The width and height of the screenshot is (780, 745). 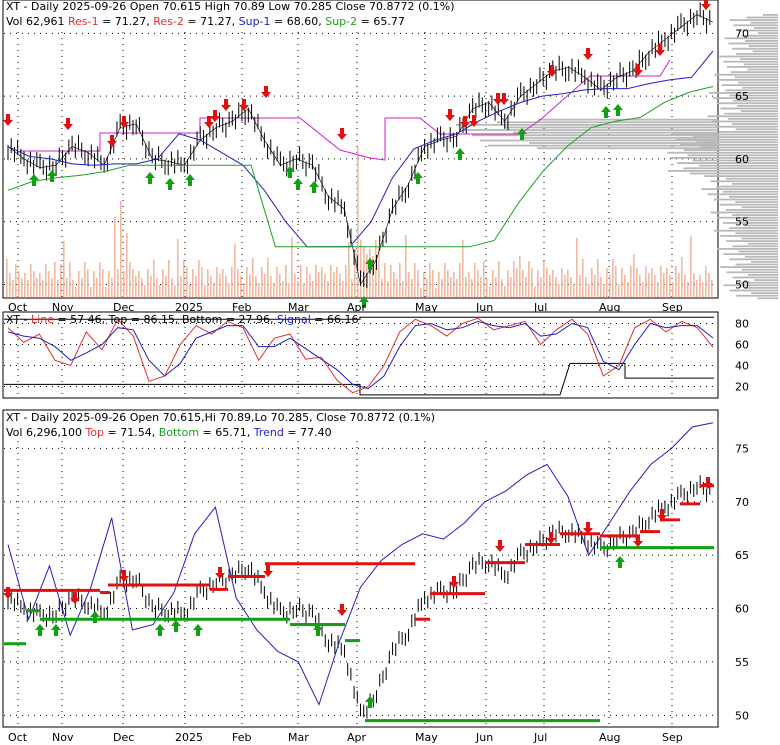 What do you see at coordinates (18, 737) in the screenshot?
I see `x-tick-label: Oct` at bounding box center [18, 737].